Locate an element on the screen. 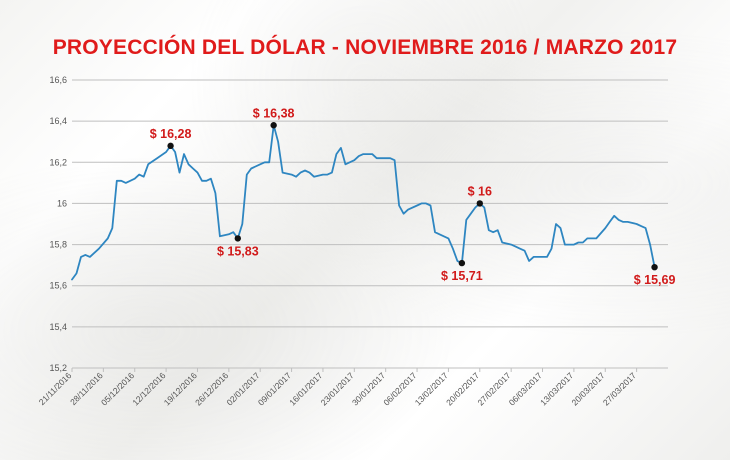  y-tick-label: 15,8 is located at coordinates (58, 245).